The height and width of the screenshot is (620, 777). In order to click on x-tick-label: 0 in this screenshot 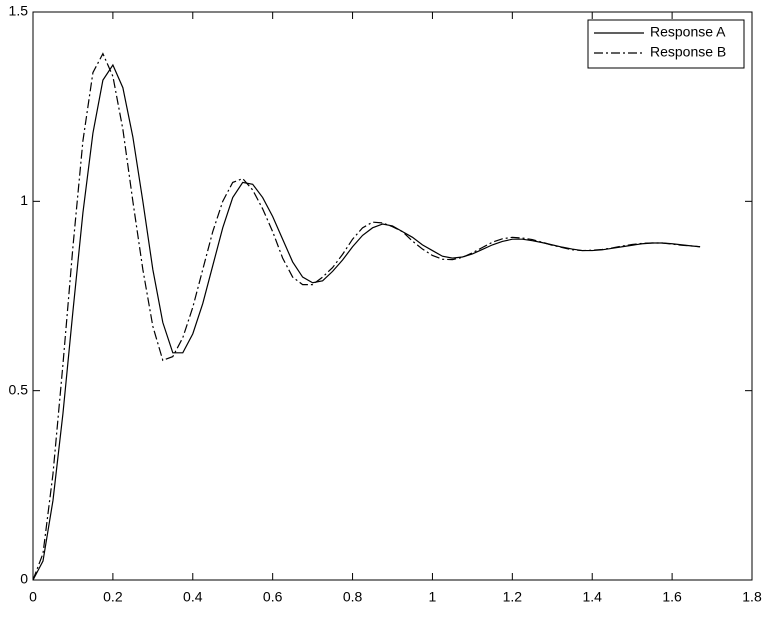, I will do `click(33, 597)`.